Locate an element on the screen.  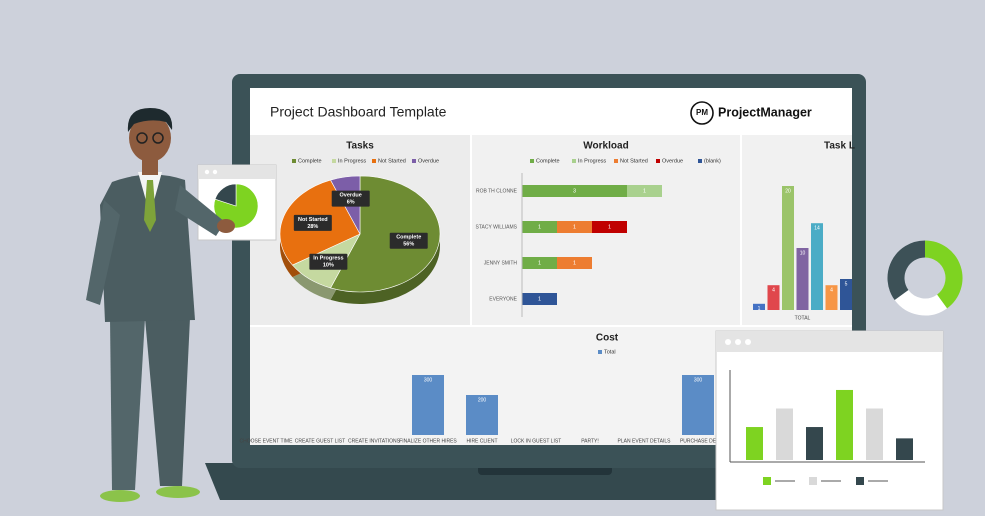
legend-label: Not Started is located at coordinates (634, 161).